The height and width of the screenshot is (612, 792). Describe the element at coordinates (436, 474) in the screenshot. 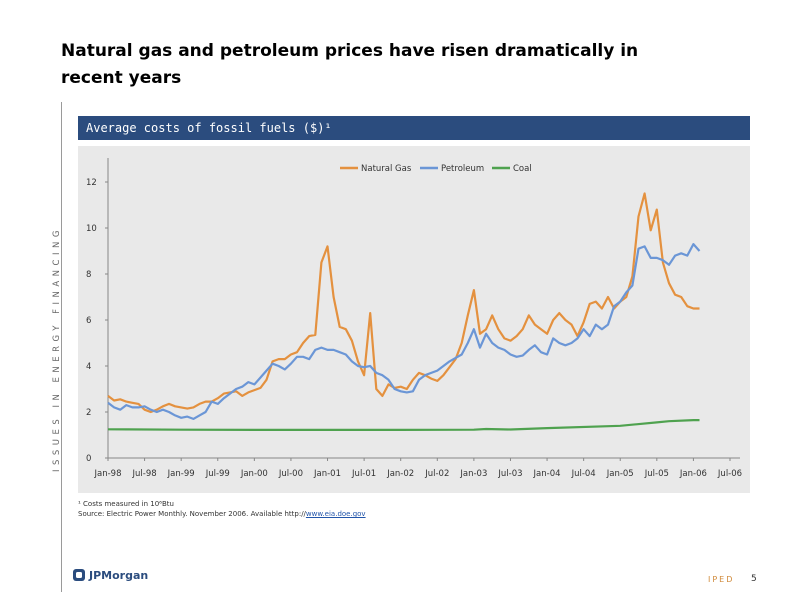

I see `x-tick-label: Jul-02` at that location.